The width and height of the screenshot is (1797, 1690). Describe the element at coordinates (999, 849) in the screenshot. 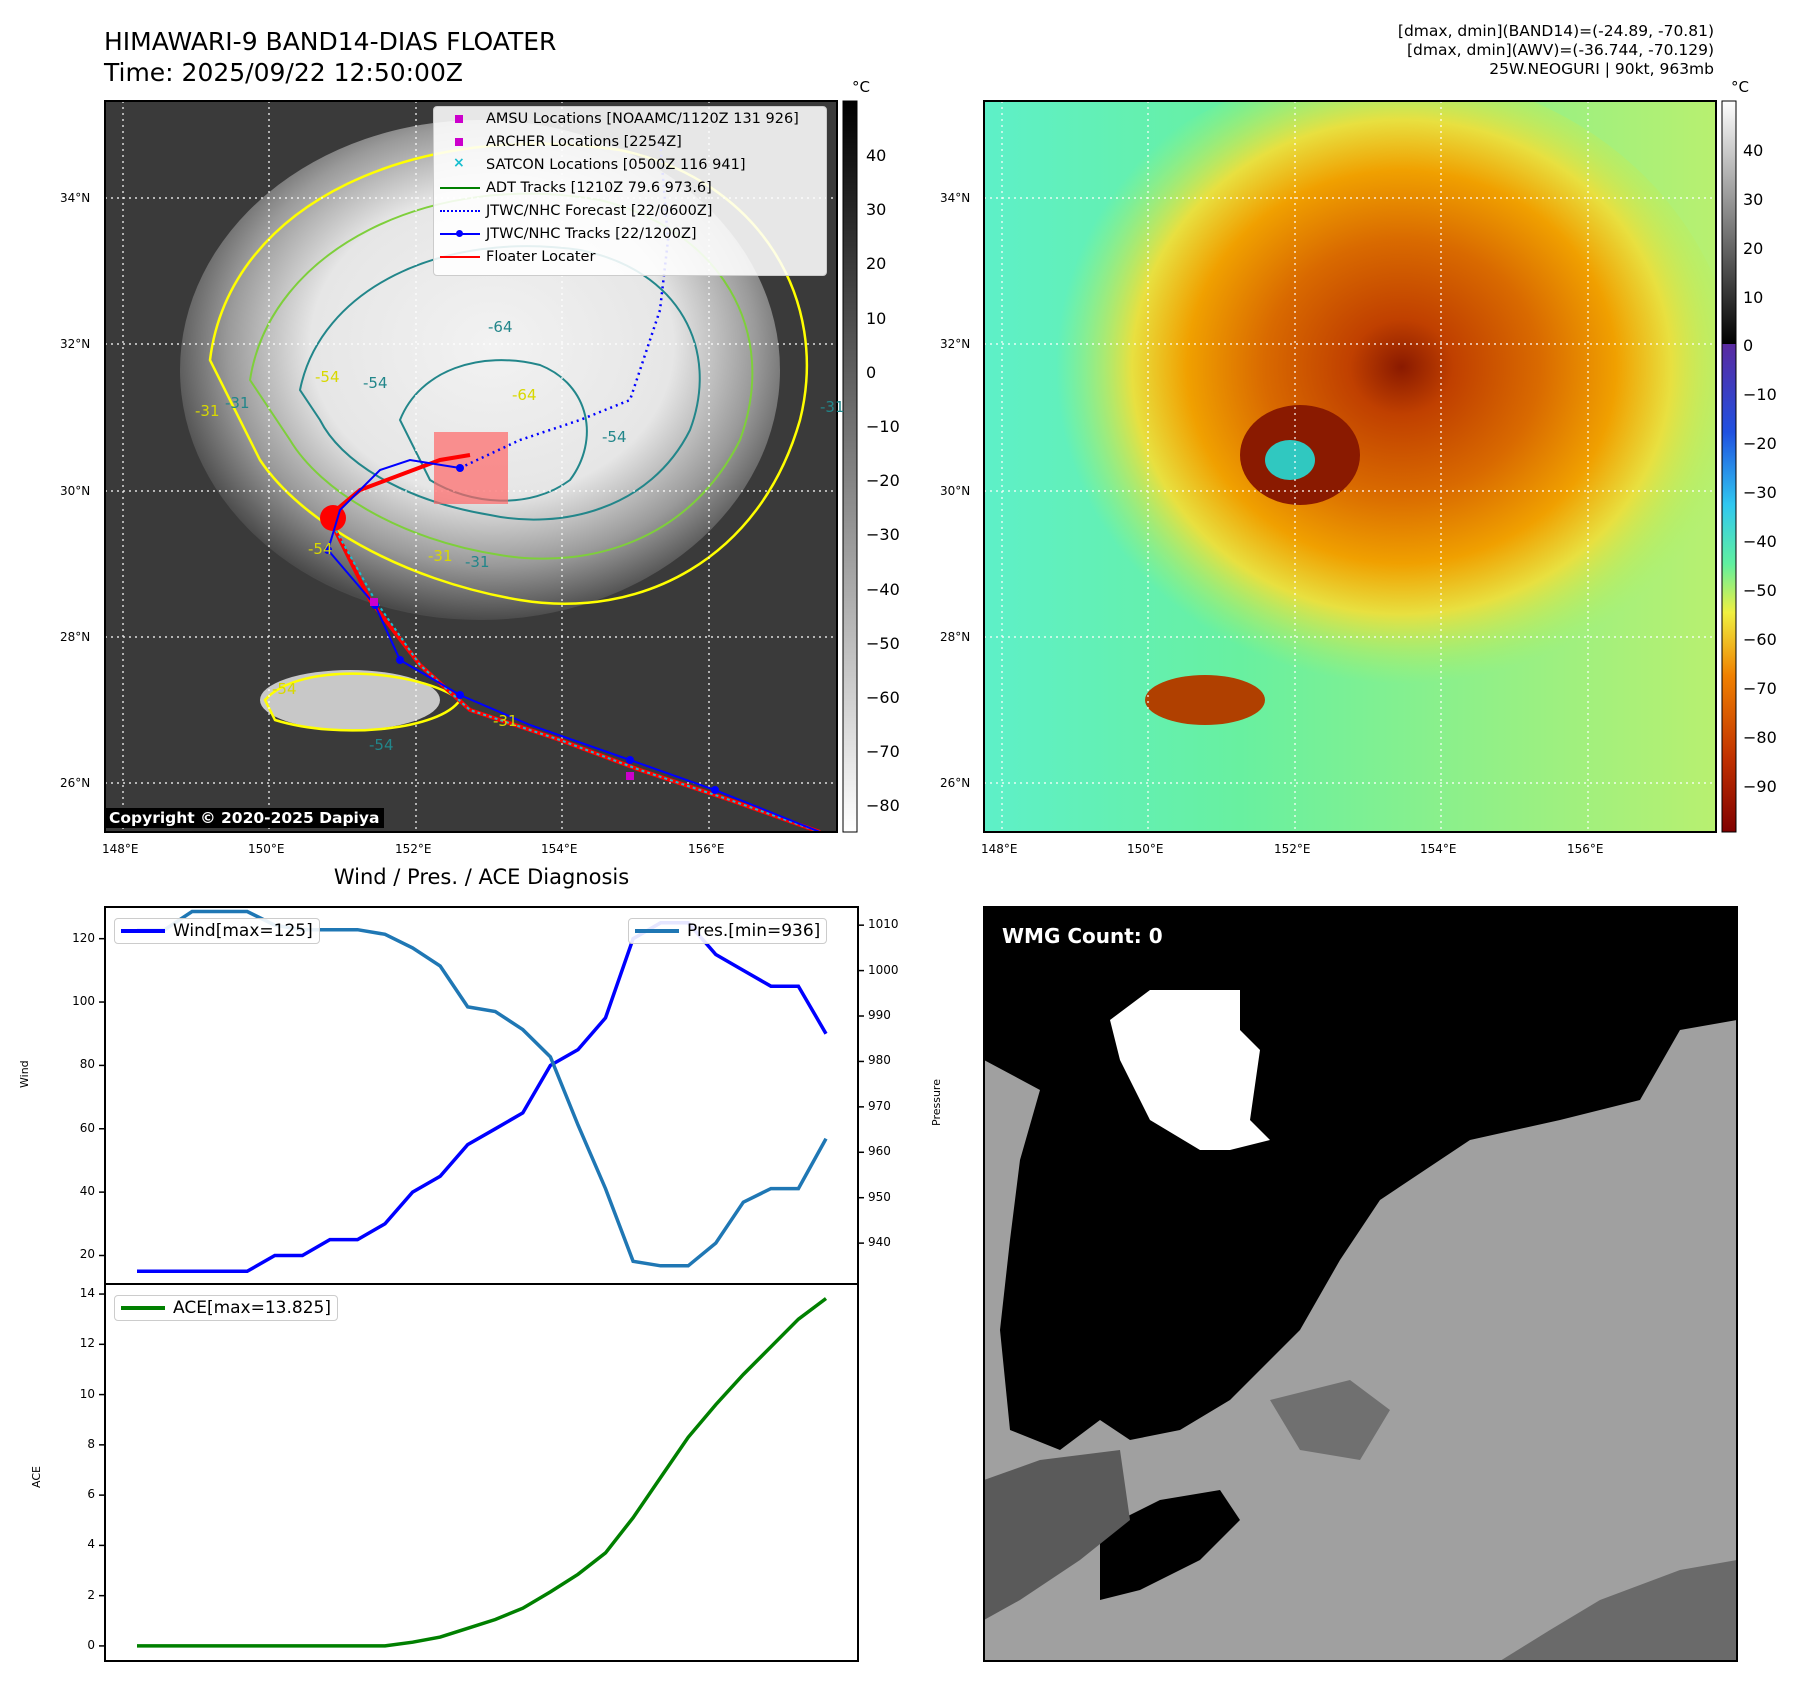

I see `wv-lon-tick-148: 148°E` at that location.